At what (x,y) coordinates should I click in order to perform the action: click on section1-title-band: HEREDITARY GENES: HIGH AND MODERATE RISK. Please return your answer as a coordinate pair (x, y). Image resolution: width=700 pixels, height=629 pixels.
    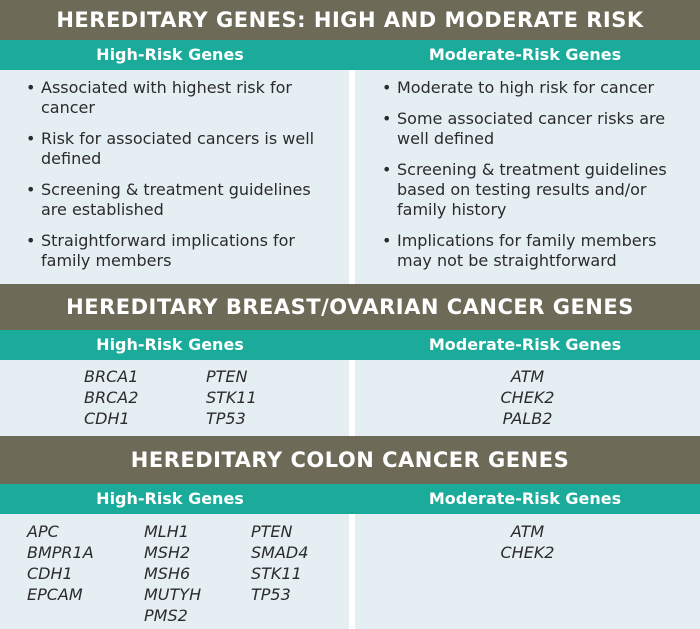
    Looking at the image, I should click on (350, 20).